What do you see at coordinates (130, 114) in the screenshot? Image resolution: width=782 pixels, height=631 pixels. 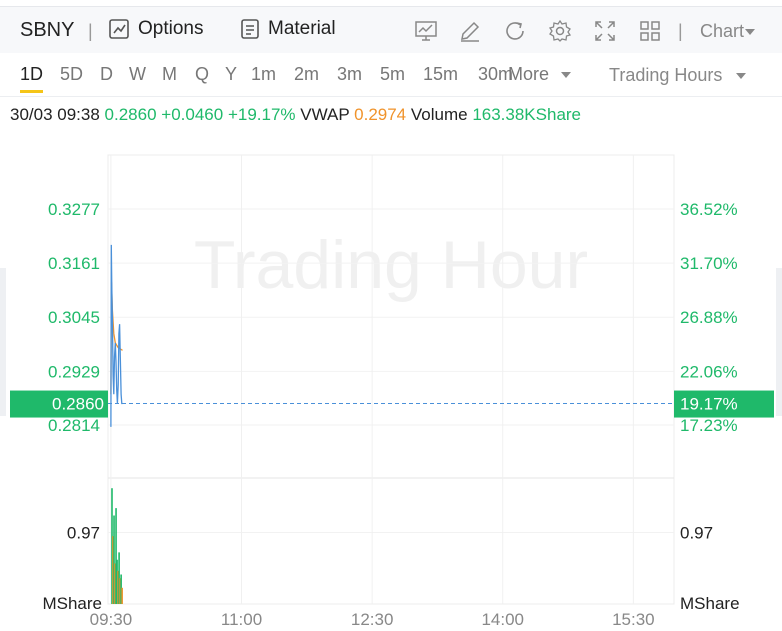 I see `quote-price: 0.2860` at bounding box center [130, 114].